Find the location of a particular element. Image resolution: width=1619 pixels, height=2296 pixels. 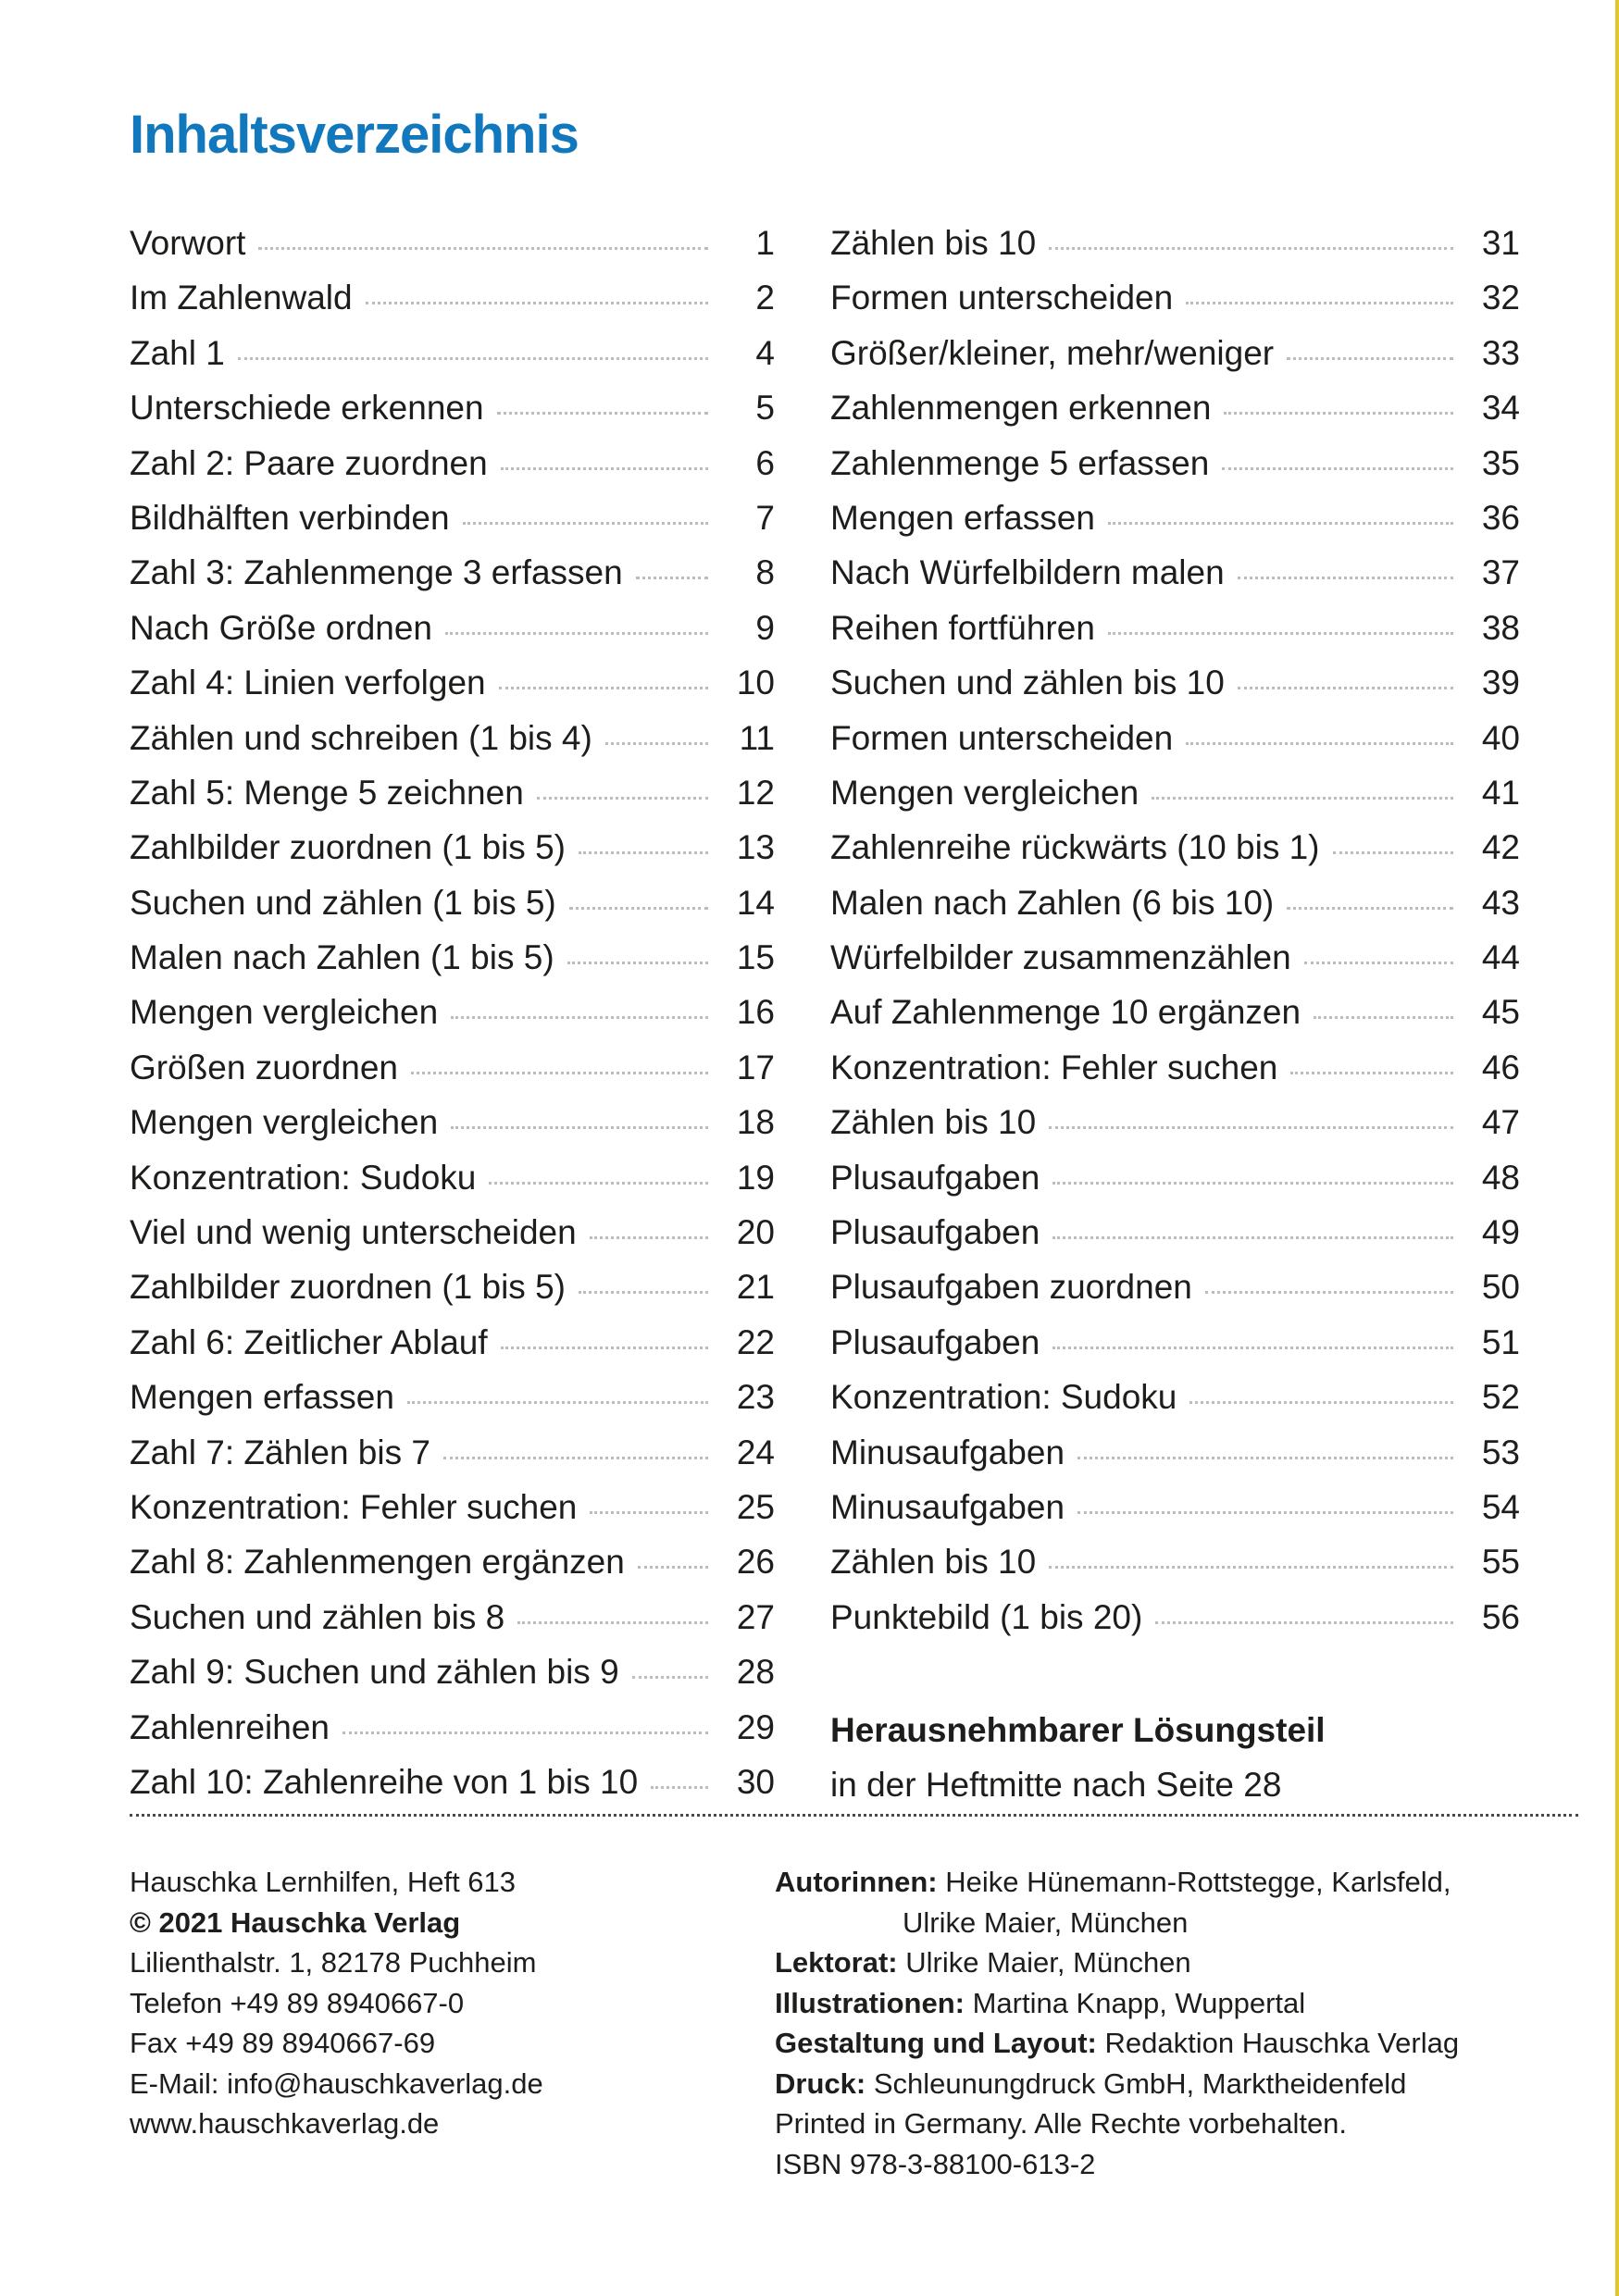

page-edge-stripe is located at coordinates (1617, 1148).